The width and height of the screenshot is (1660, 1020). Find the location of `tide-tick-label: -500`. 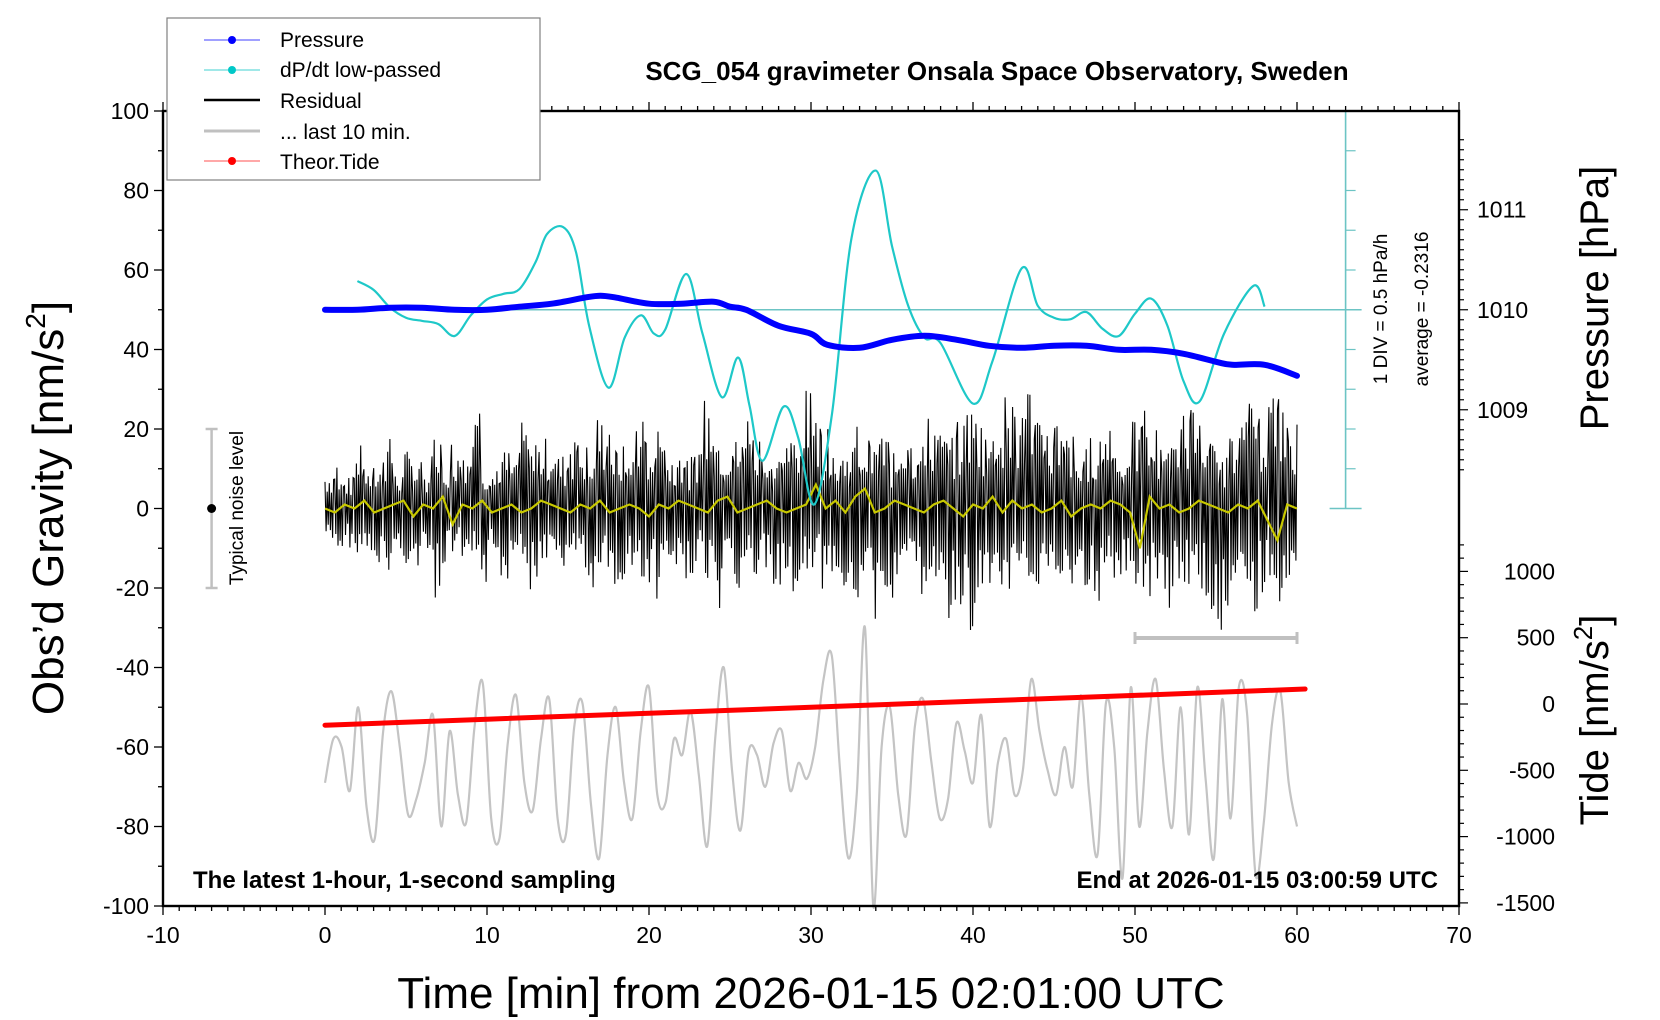

tide-tick-label: -500 is located at coordinates (1532, 770).